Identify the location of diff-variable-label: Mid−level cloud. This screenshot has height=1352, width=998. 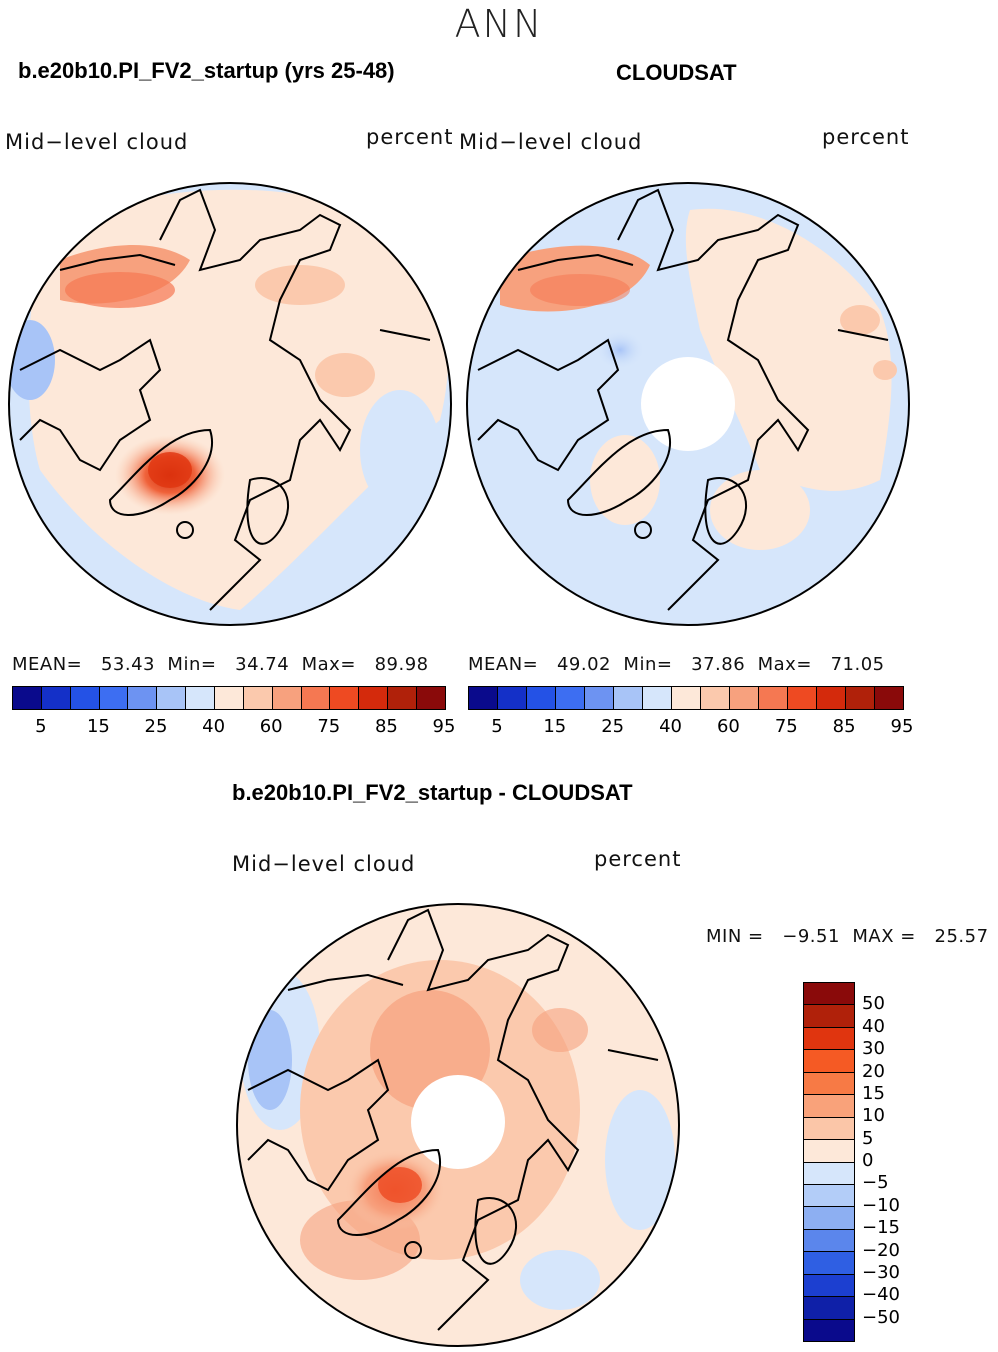
(324, 864).